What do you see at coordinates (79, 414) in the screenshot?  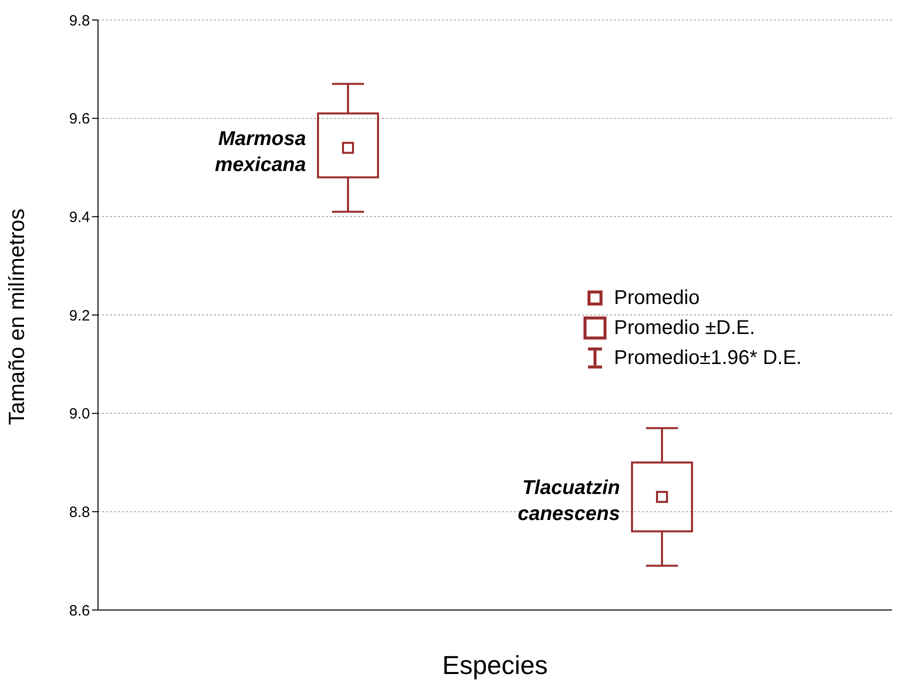 I see `y-tick-label: 9.0` at bounding box center [79, 414].